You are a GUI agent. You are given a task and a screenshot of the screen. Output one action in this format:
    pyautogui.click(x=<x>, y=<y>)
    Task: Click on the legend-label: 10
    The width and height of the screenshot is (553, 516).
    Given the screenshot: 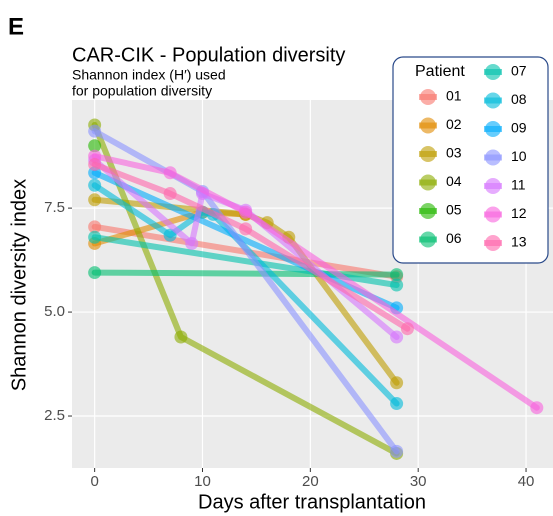 What is the action you would take?
    pyautogui.click(x=519, y=156)
    